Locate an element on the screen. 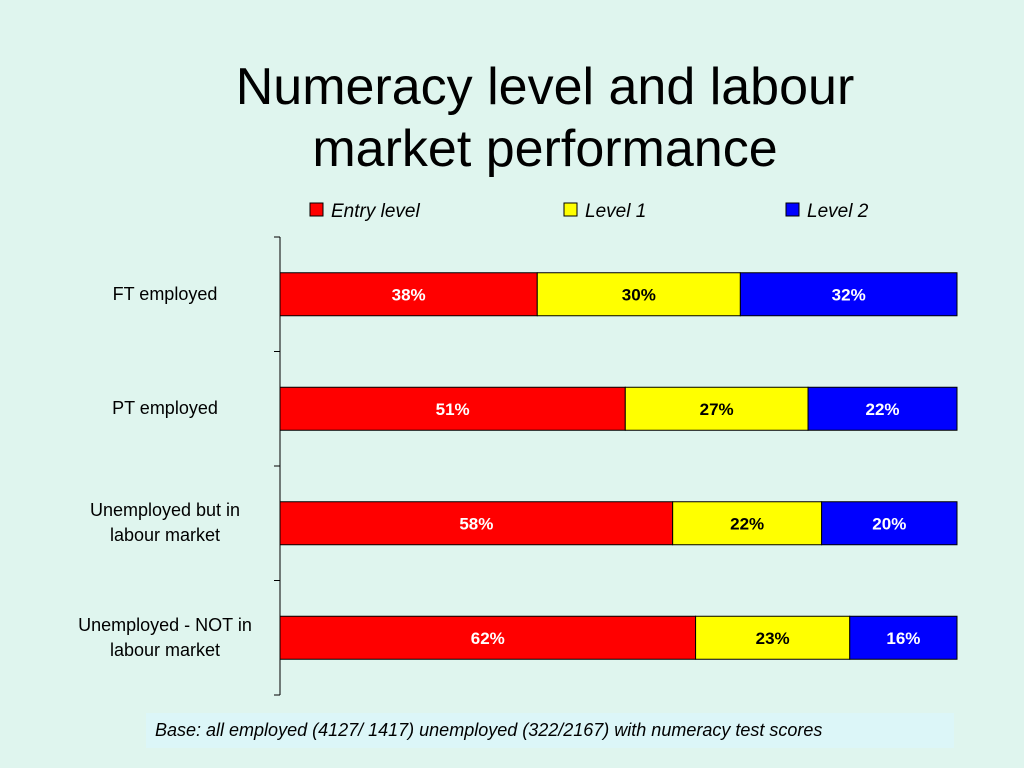  legend-label: Entry level is located at coordinates (375, 211).